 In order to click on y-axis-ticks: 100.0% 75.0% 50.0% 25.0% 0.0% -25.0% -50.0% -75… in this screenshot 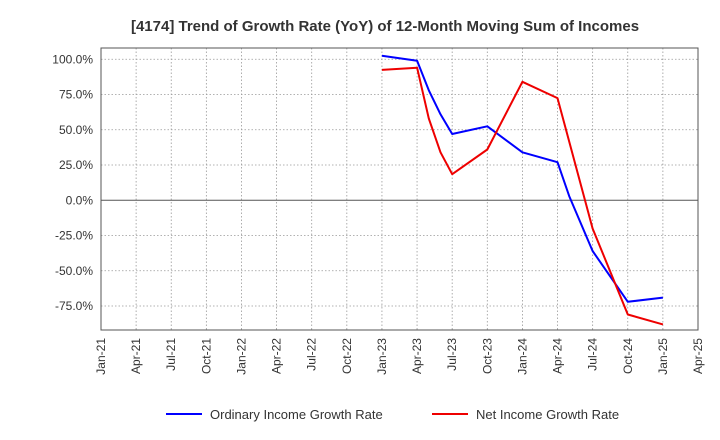, I will do `click(72, 182)`.